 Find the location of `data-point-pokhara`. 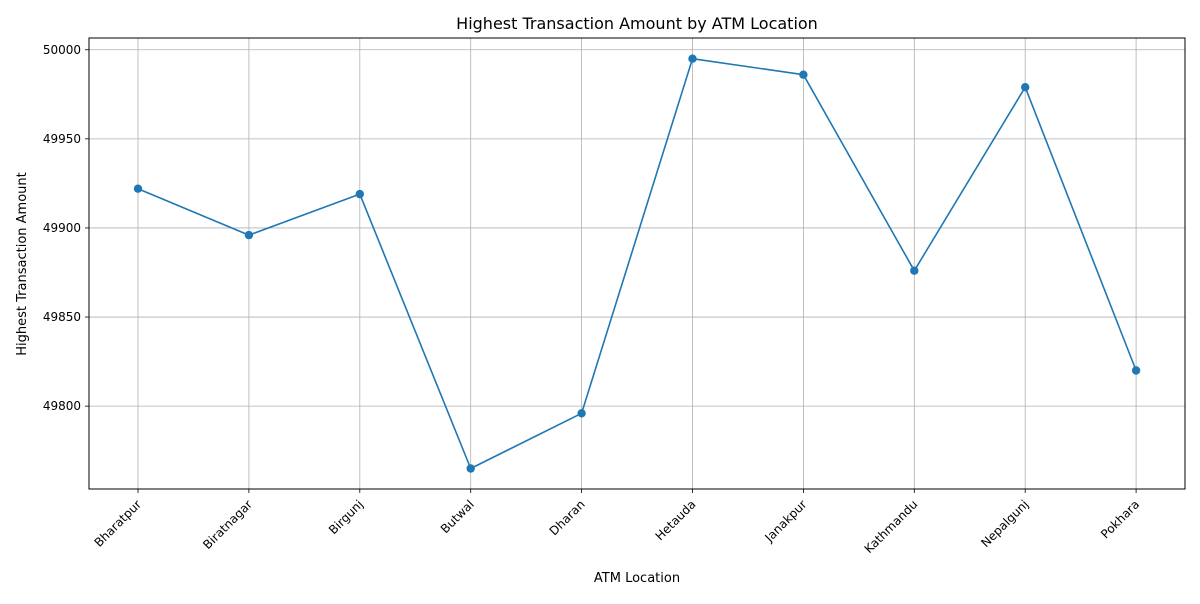

data-point-pokhara is located at coordinates (1136, 370).